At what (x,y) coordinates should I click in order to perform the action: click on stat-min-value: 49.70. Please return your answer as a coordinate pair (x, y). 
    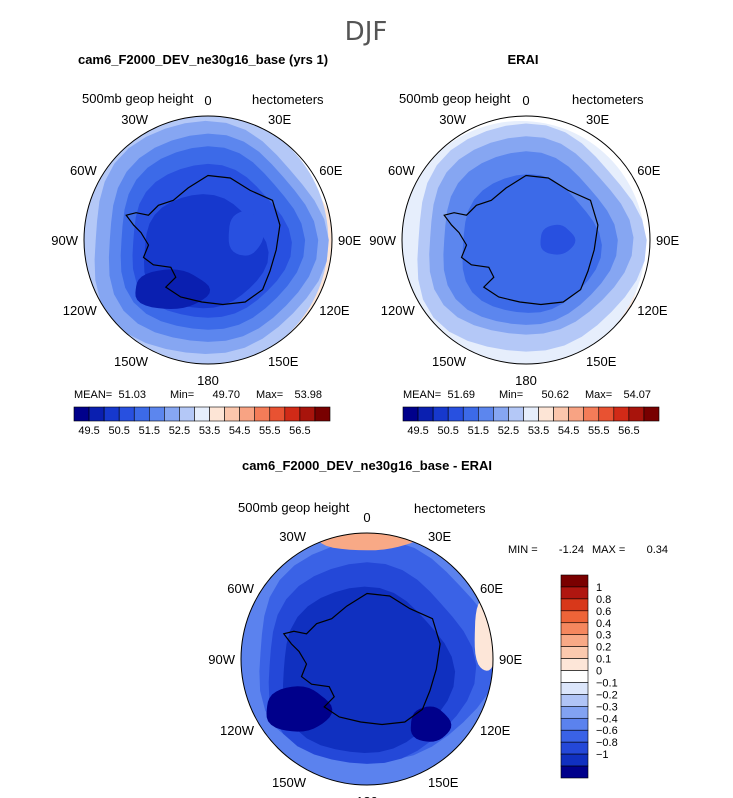
    Looking at the image, I should click on (226, 395).